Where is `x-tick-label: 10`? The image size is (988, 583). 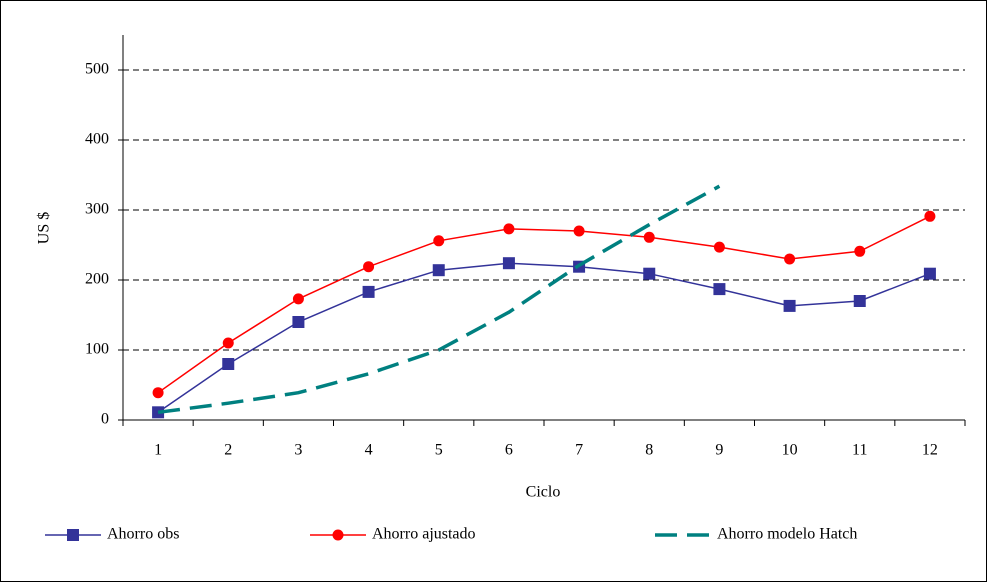 x-tick-label: 10 is located at coordinates (790, 450).